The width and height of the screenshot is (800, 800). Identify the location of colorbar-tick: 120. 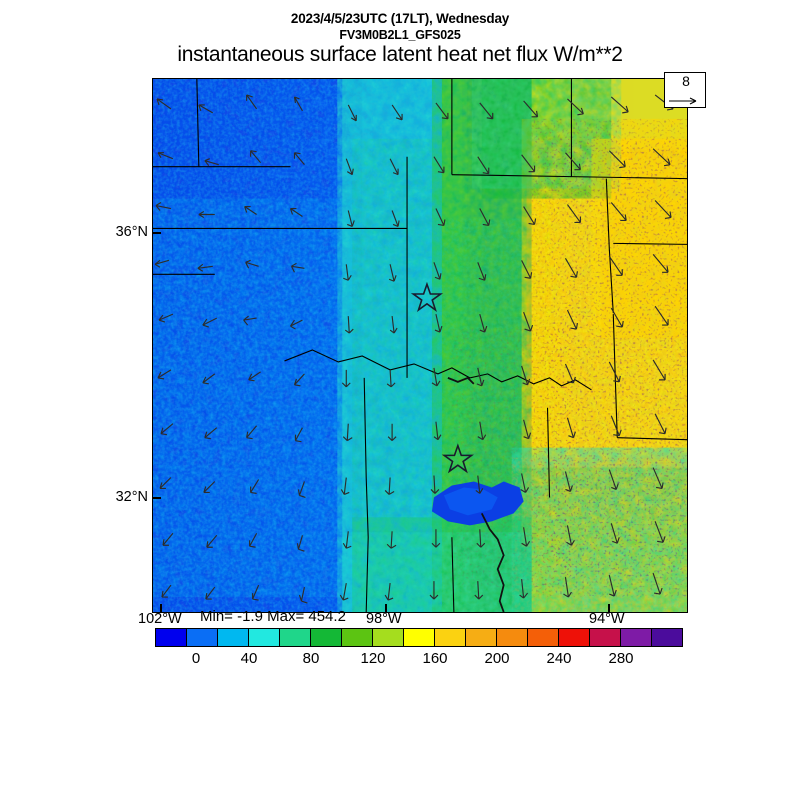
(373, 658).